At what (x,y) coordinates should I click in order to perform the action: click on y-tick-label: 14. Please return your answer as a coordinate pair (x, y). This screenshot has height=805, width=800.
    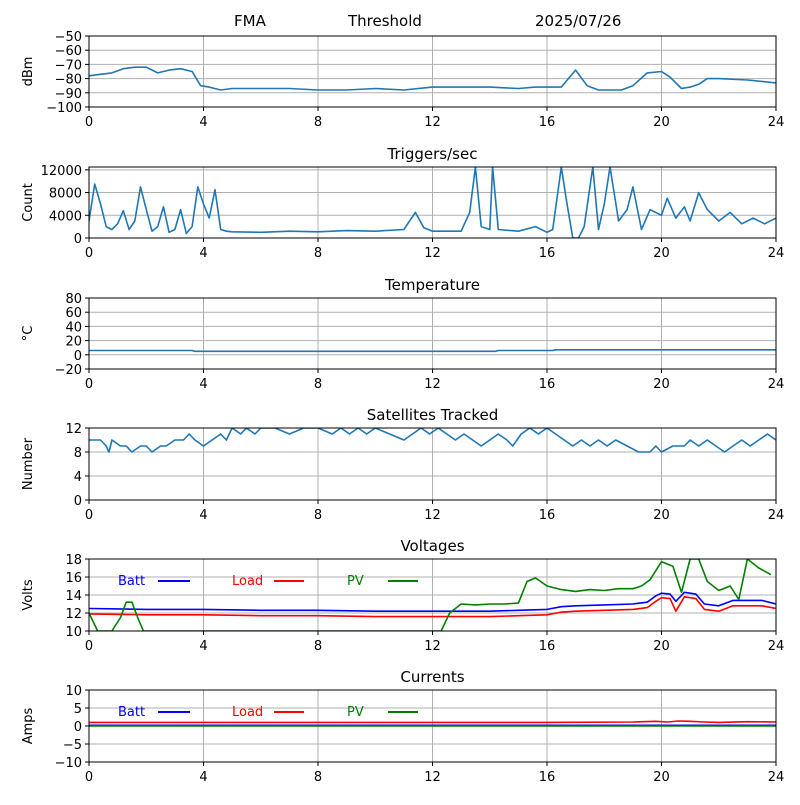
    Looking at the image, I should click on (73, 596).